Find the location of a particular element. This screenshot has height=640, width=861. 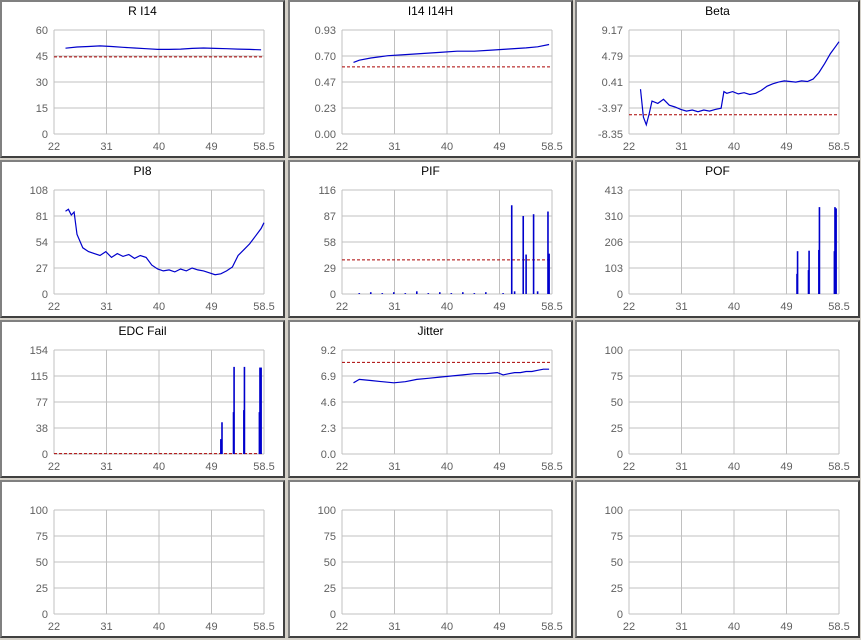

chart-plot: 0 27 54 81 108 22 31 40 49 58.5 is located at coordinates (152, 249).